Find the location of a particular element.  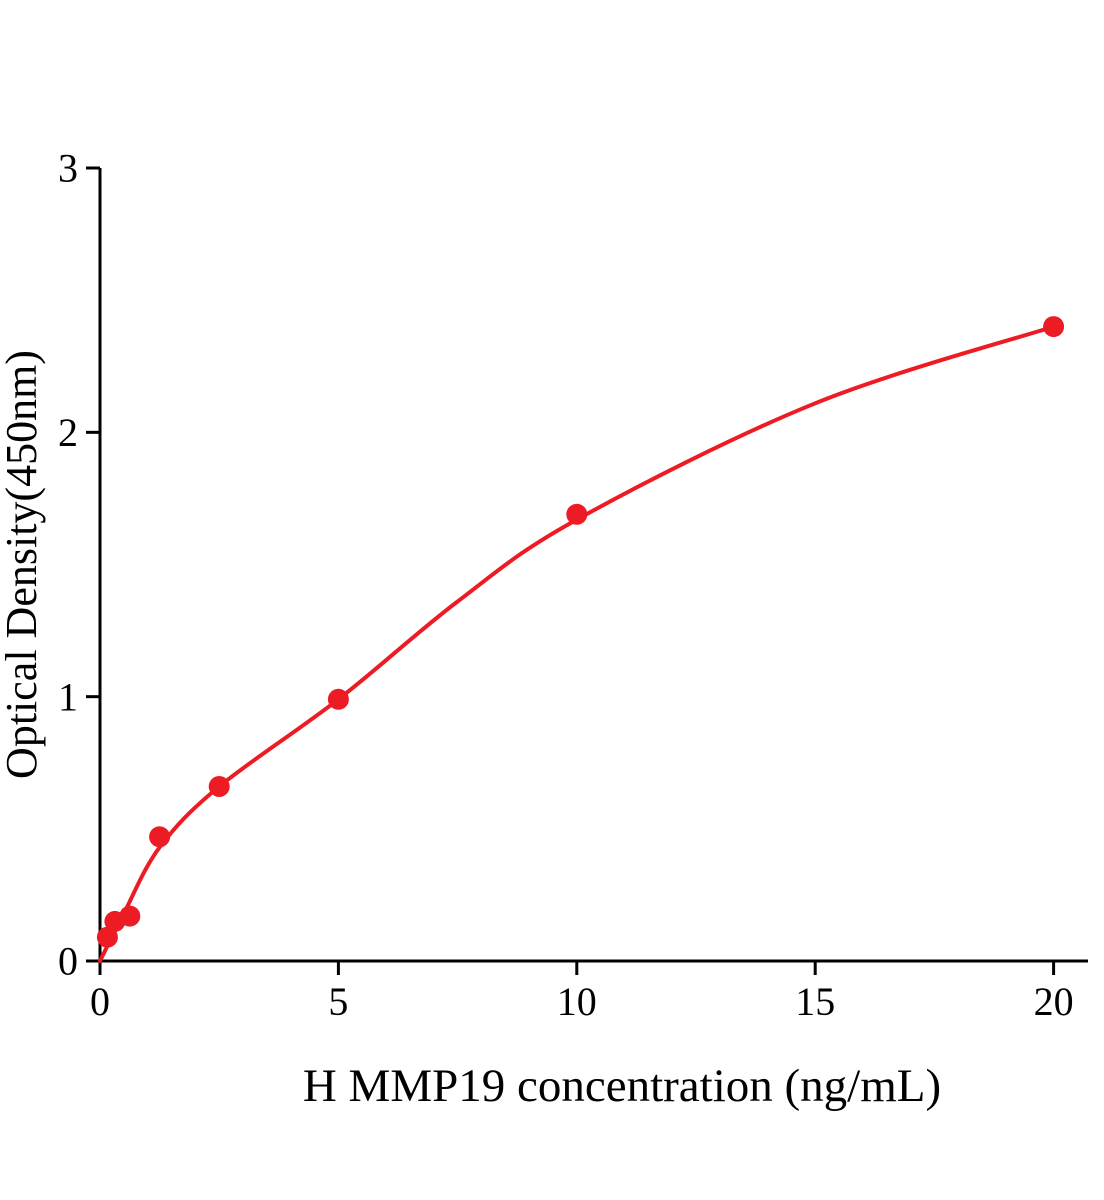

x-tick-label: 5 is located at coordinates (338, 1001).